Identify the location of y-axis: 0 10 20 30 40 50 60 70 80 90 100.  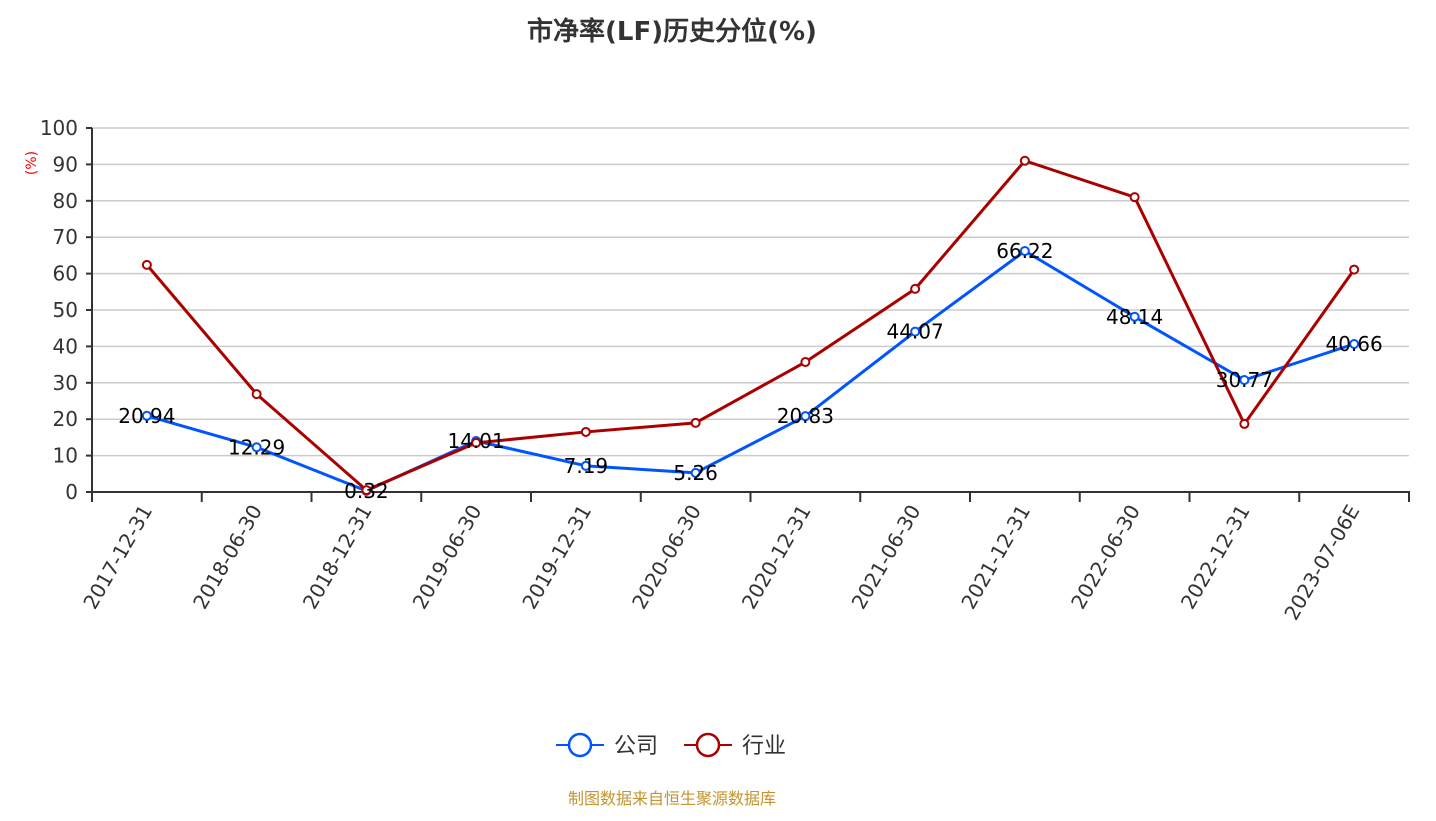
(66, 310).